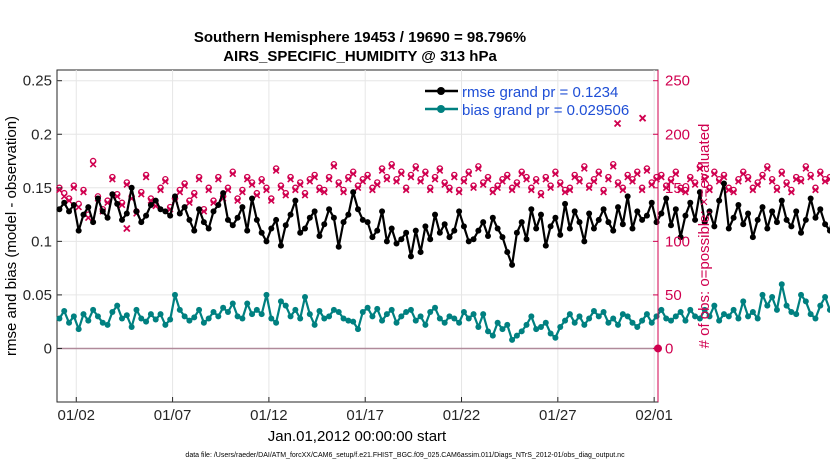 This screenshot has width=830, height=470. I want to click on right-tick-label: 50, so click(673, 295).